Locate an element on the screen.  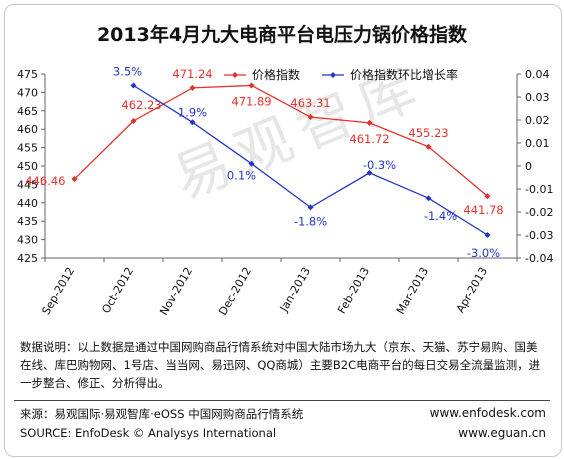
right-tick-label: 0 is located at coordinates (528, 166).